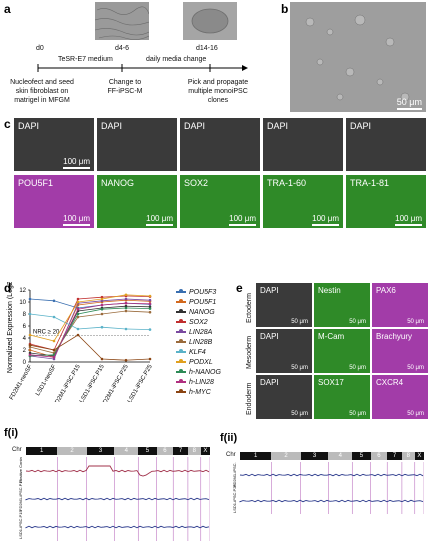  What do you see at coordinates (17, 450) in the screenshot?
I see `chr-label: Chr` at bounding box center [17, 450].